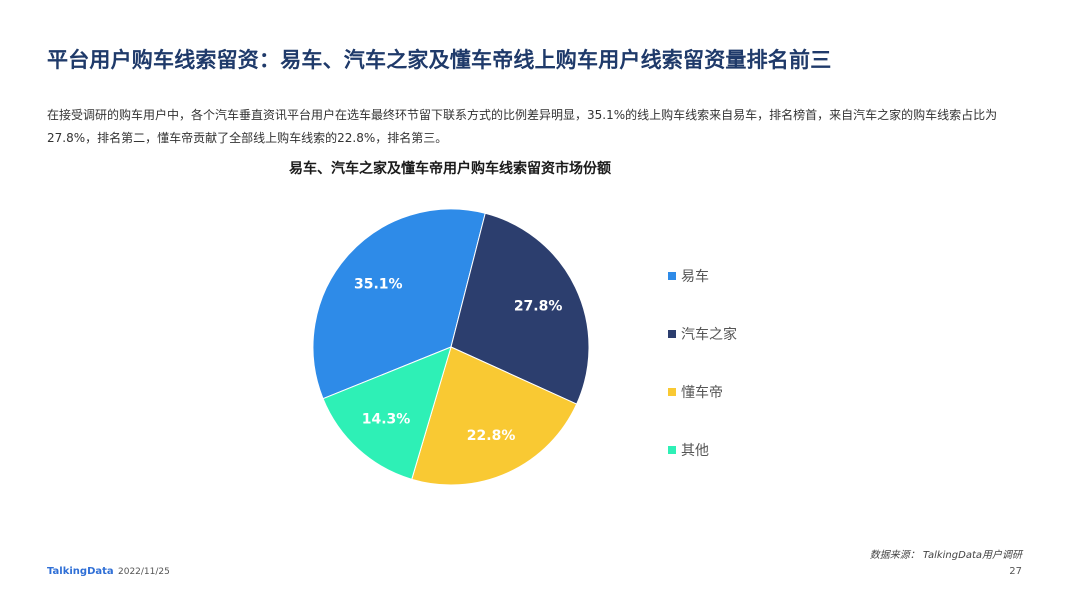 The image size is (1066, 599). I want to click on pie-slice-label-1: 35.1%, so click(378, 284).